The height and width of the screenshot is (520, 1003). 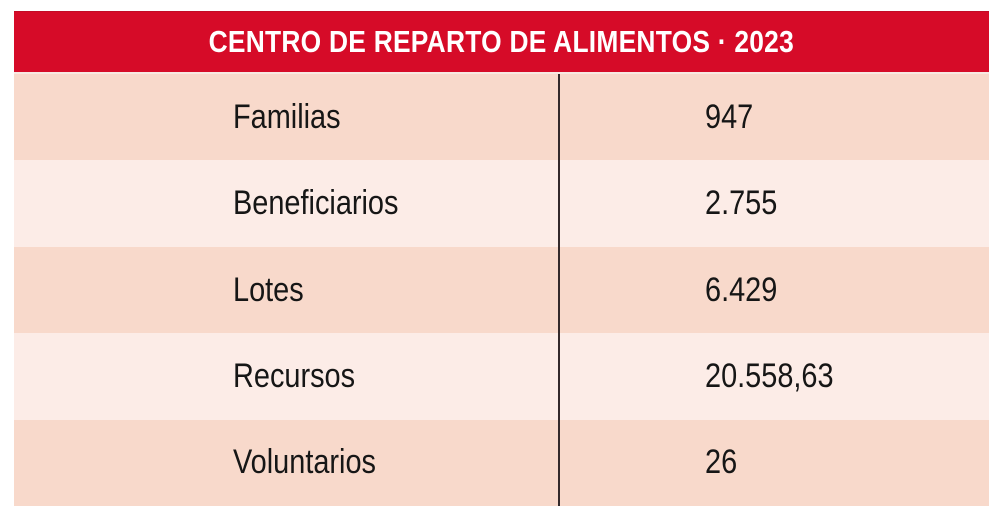 I want to click on value-cell: 6.429, so click(x=774, y=290).